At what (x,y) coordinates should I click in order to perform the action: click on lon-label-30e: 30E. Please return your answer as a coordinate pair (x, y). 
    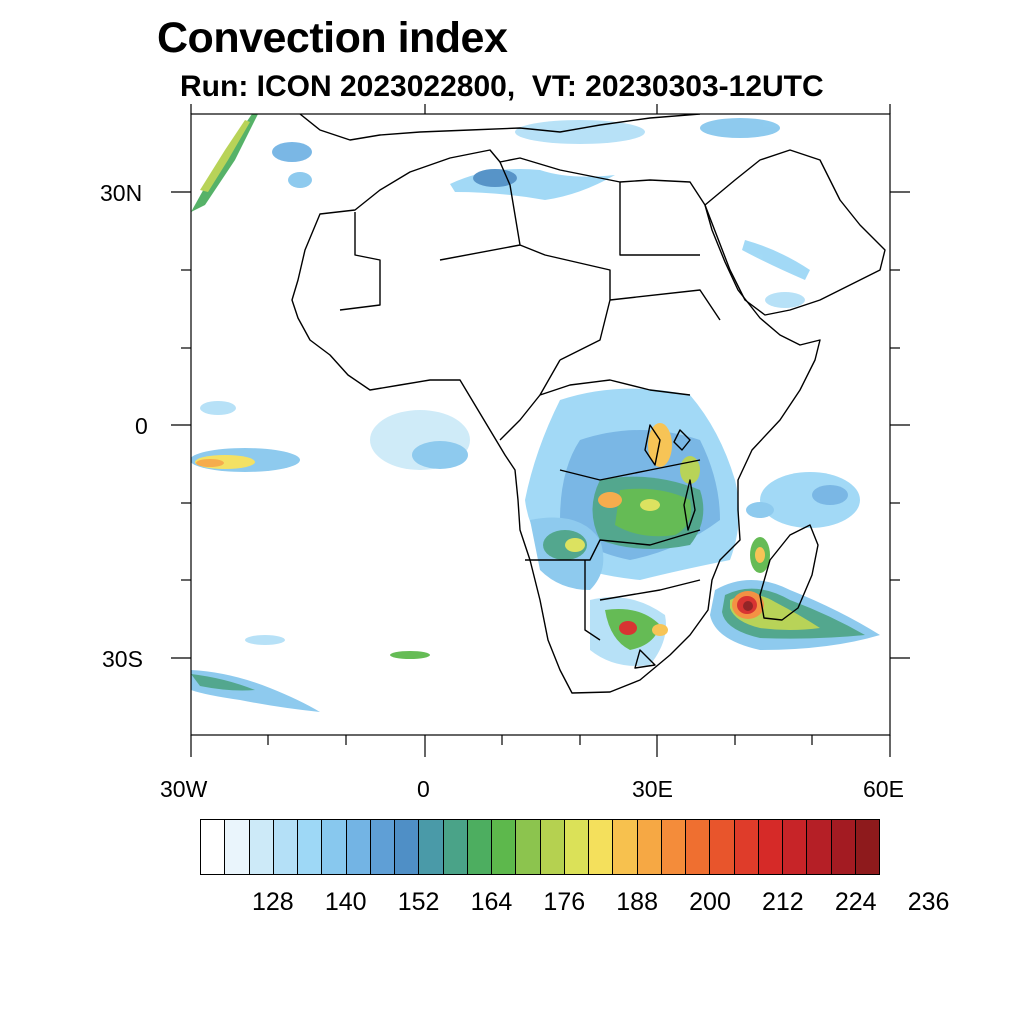
    Looking at the image, I should click on (652, 789).